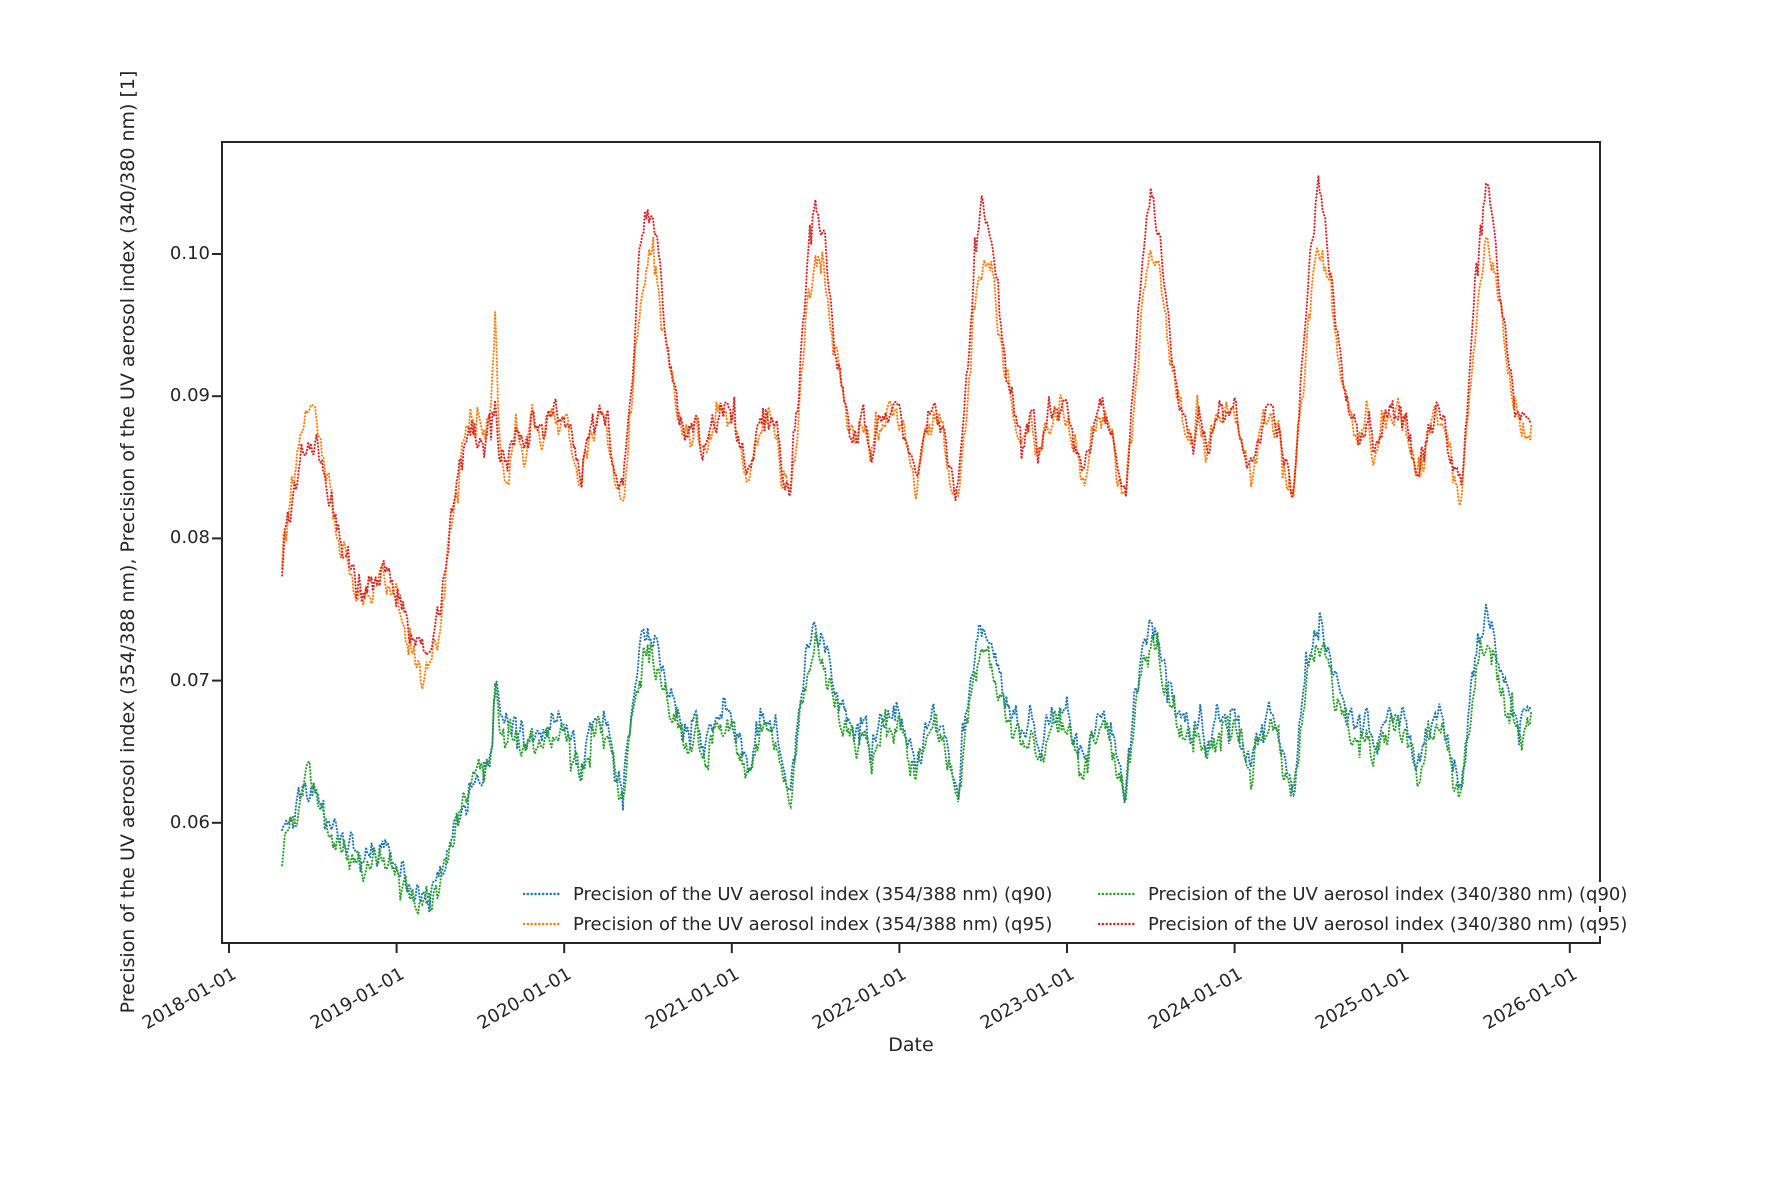 Image resolution: width=1771 pixels, height=1181 pixels. Describe the element at coordinates (911, 1045) in the screenshot. I see `x-axis-label: Date` at that location.